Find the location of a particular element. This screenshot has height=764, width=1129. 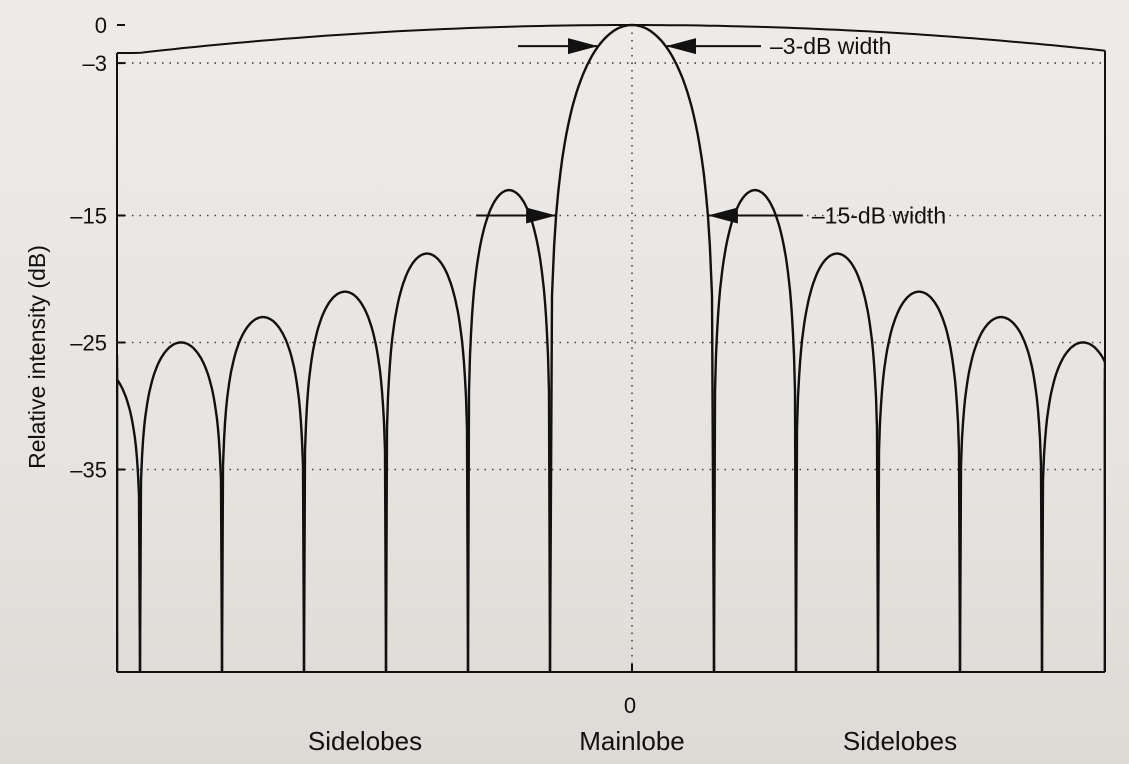

y-tick-label: –25 is located at coordinates (88, 343).